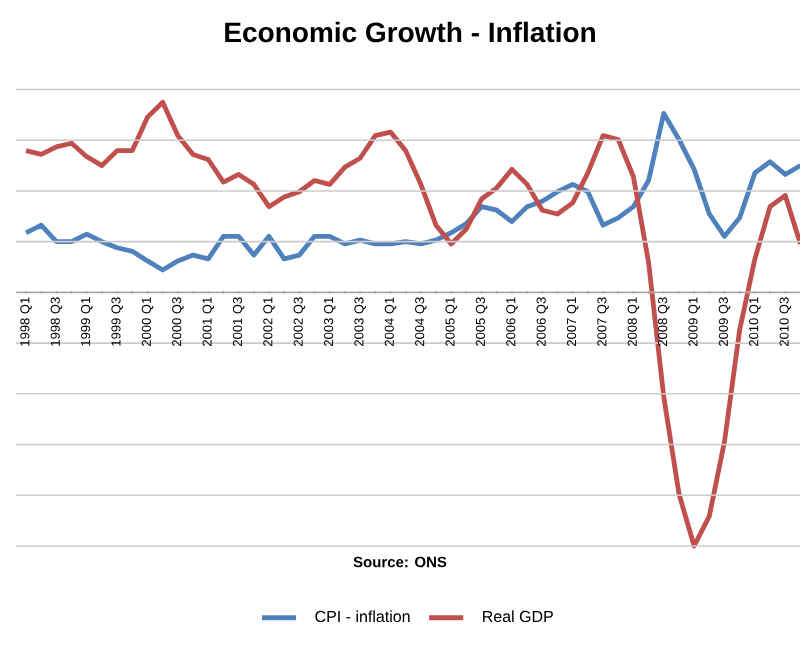 The width and height of the screenshot is (800, 646). I want to click on legend-label: Real GDP, so click(518, 616).